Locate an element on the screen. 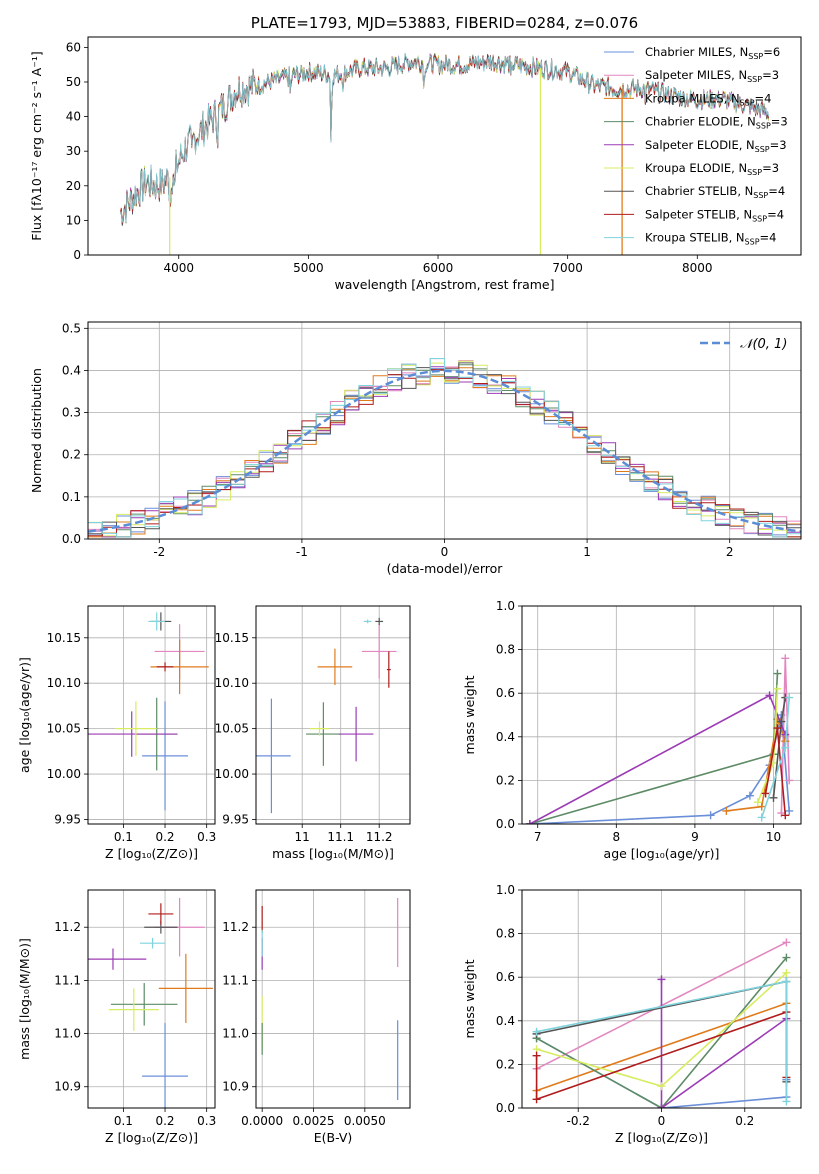 The width and height of the screenshot is (819, 1174). y-tick-label: 0.5 is located at coordinates (71, 328).